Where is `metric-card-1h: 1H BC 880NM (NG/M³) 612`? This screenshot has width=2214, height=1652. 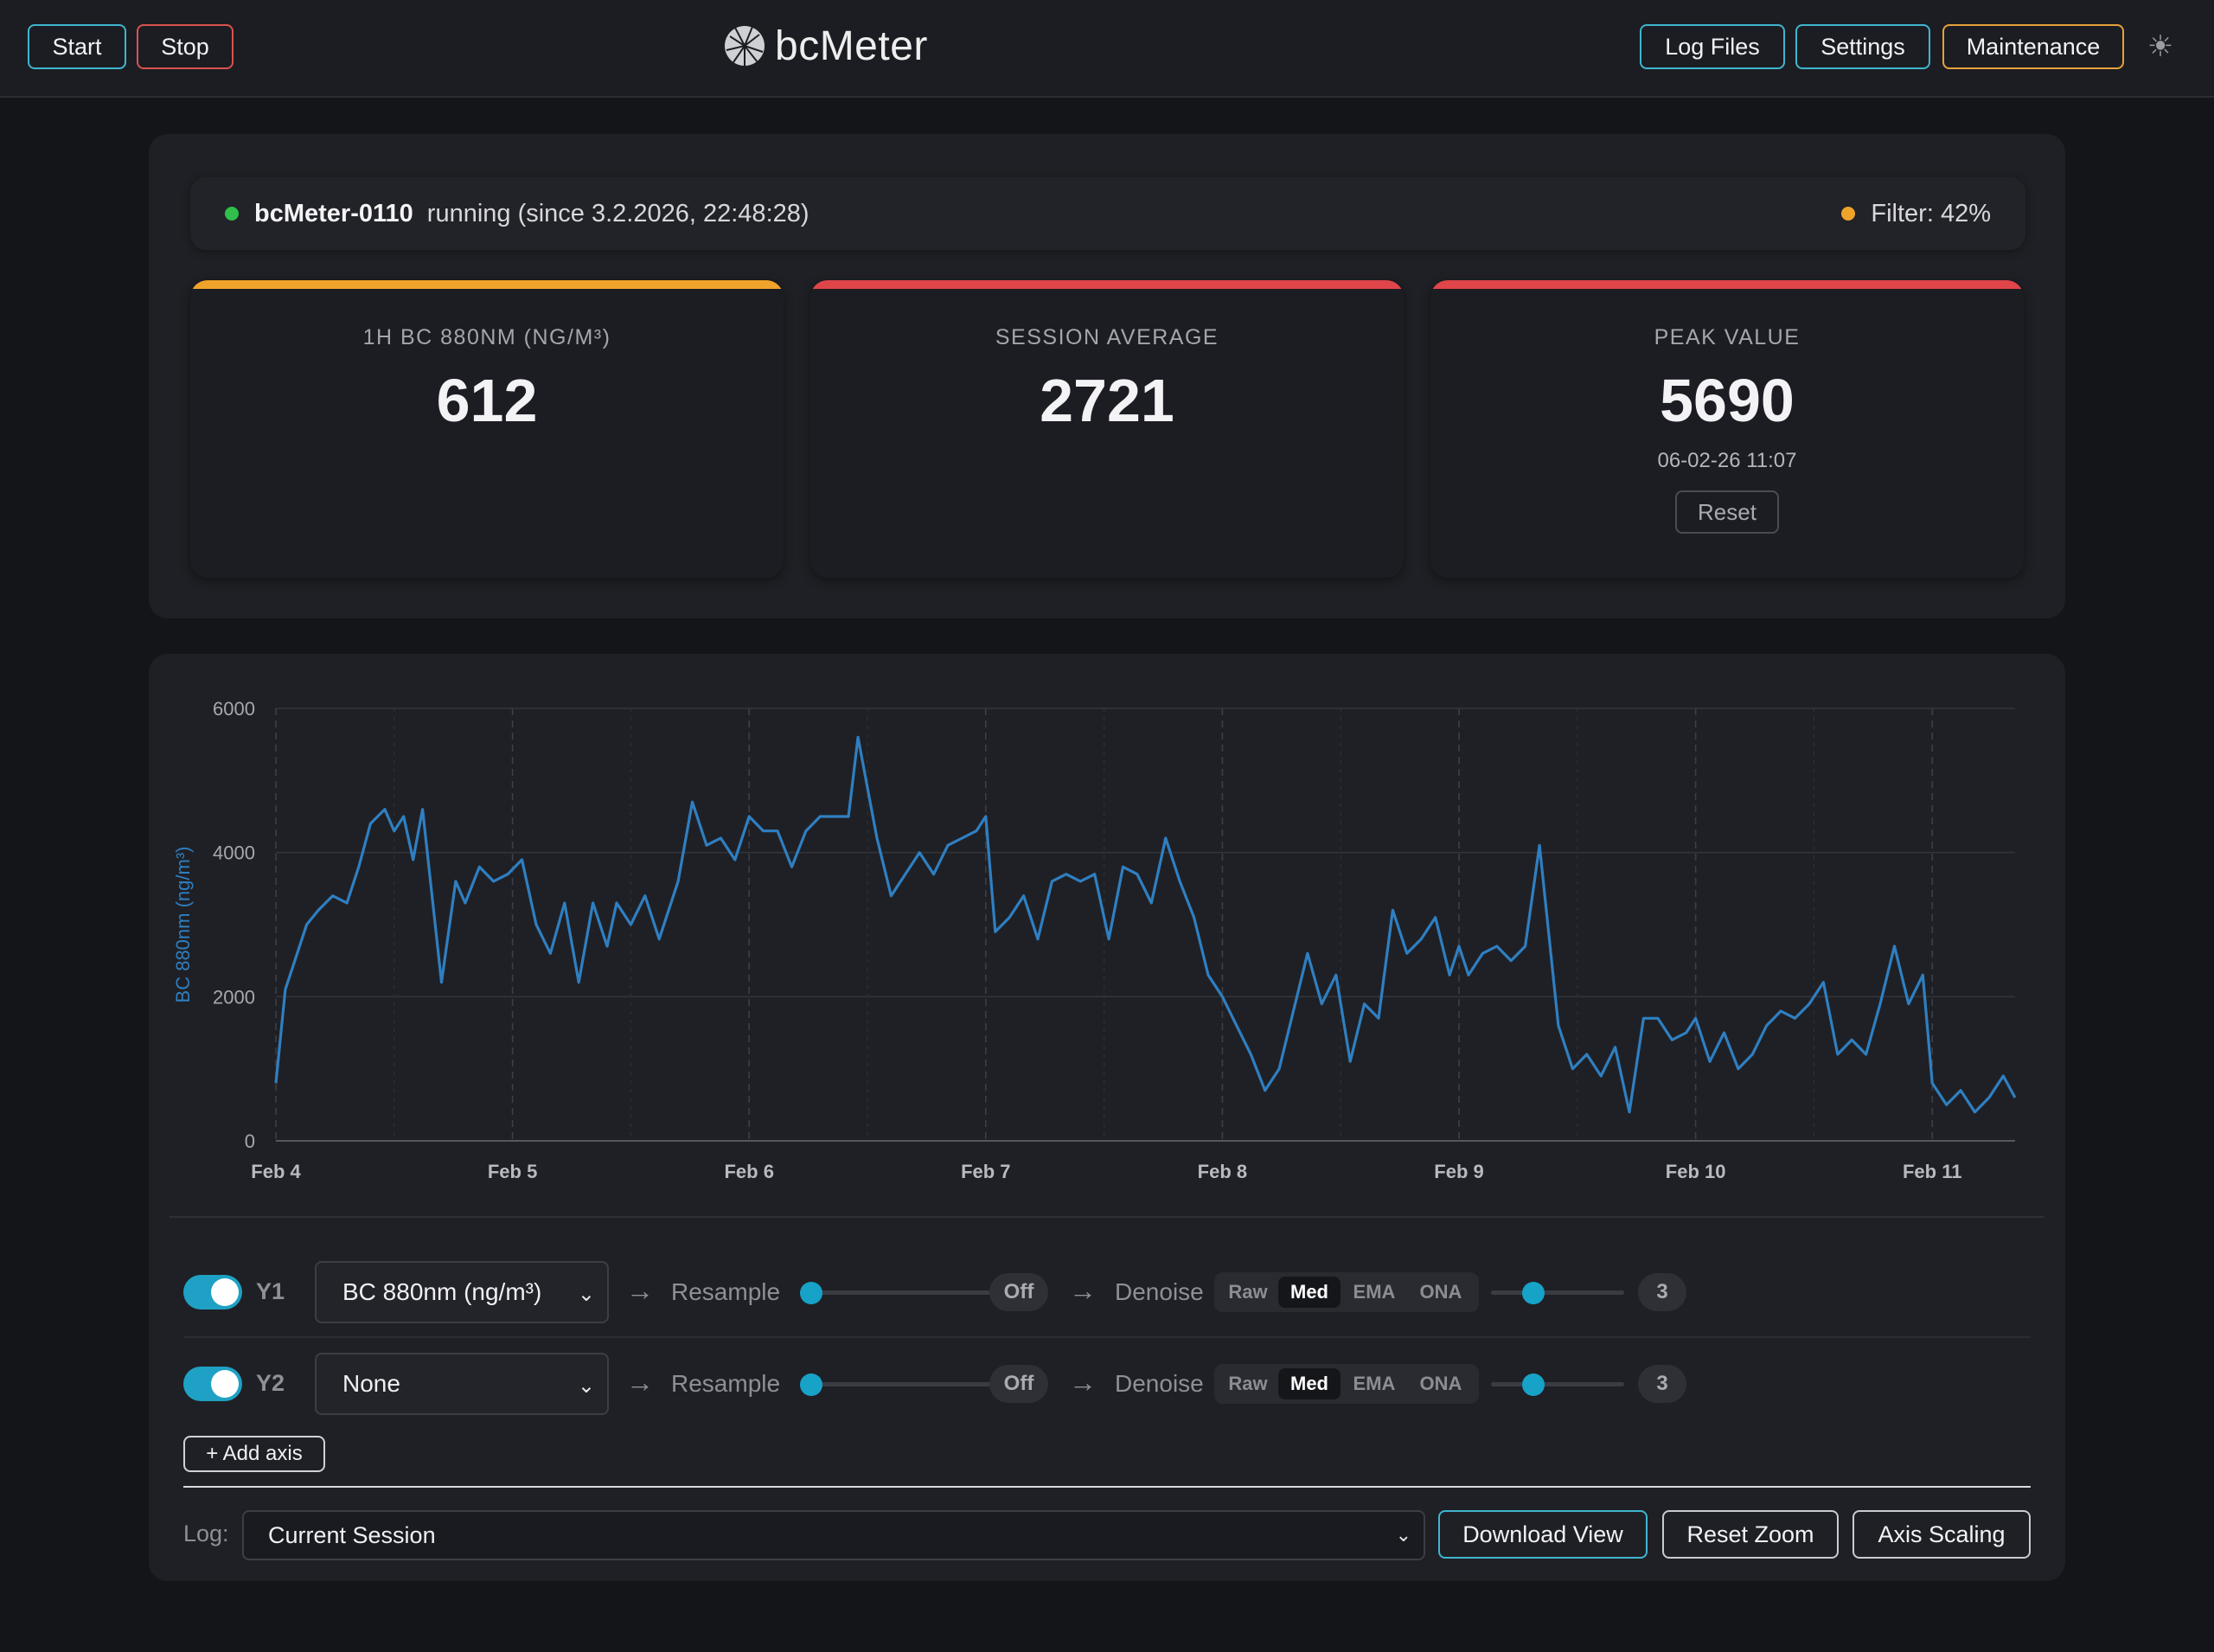
metric-card-1h: 1H BC 880NM (NG/M³) 612 is located at coordinates (487, 429).